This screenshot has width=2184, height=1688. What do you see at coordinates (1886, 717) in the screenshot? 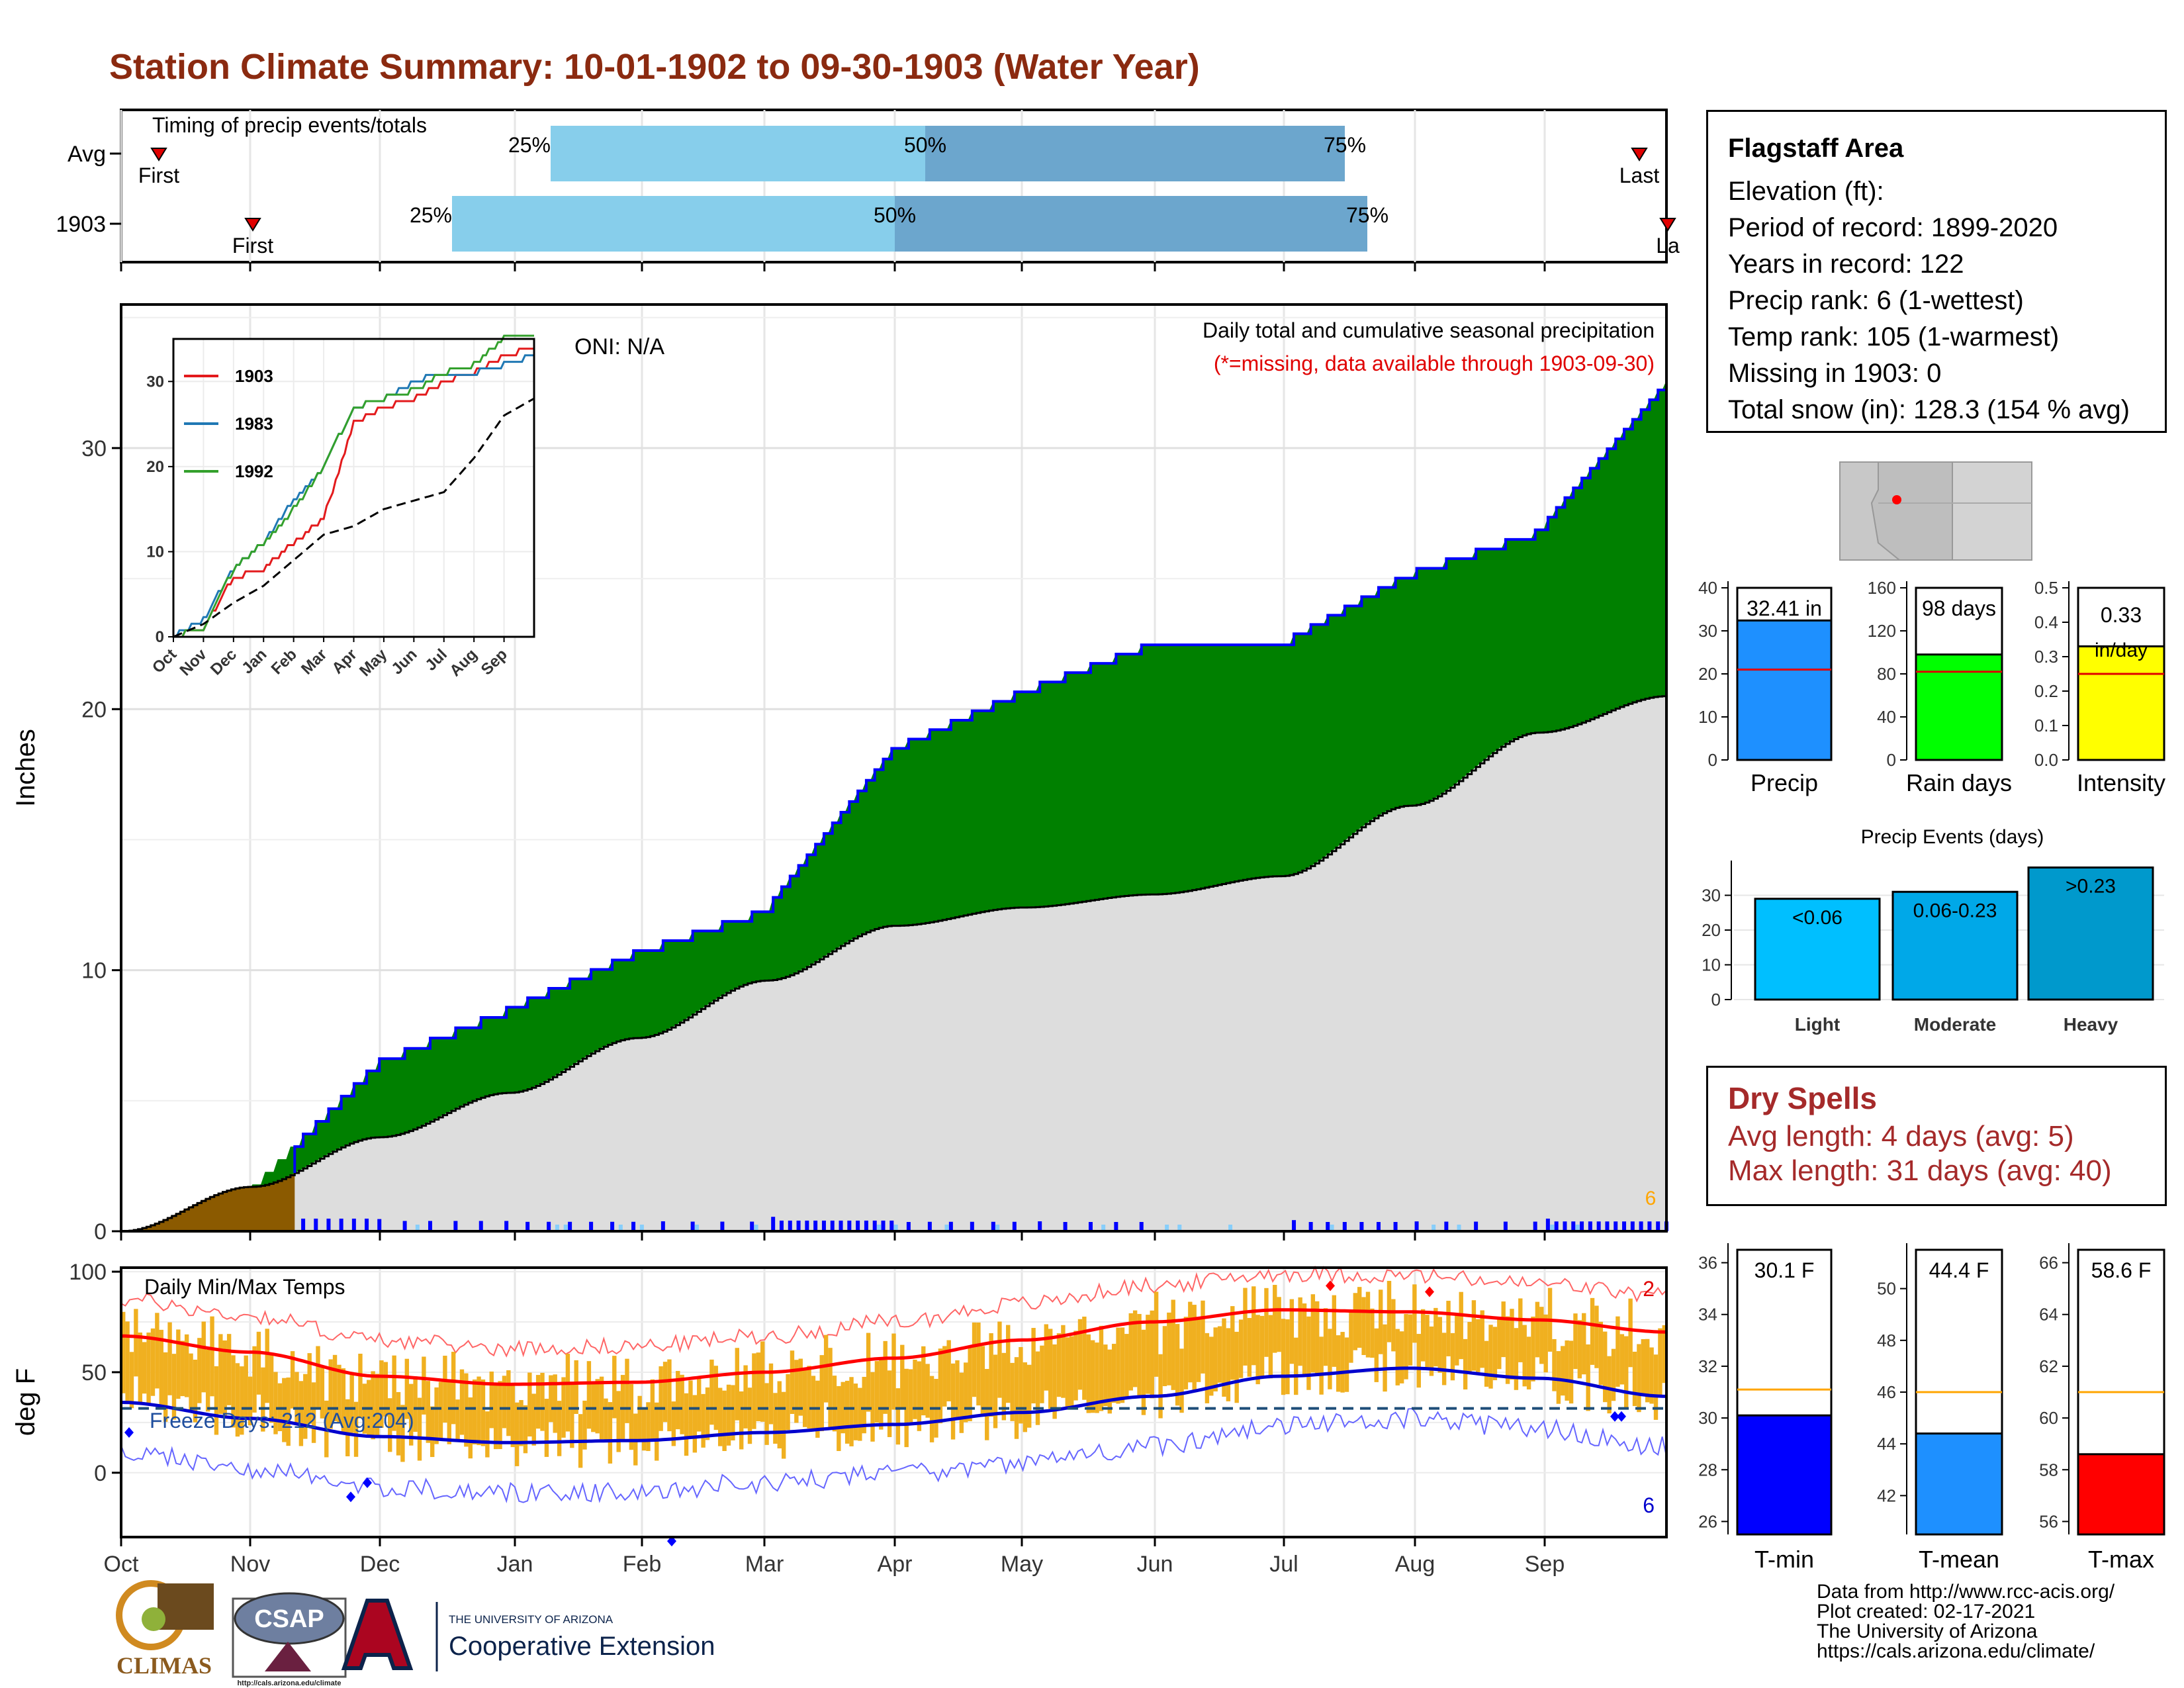
I see `rain-days-tick-label: 40` at bounding box center [1886, 717].